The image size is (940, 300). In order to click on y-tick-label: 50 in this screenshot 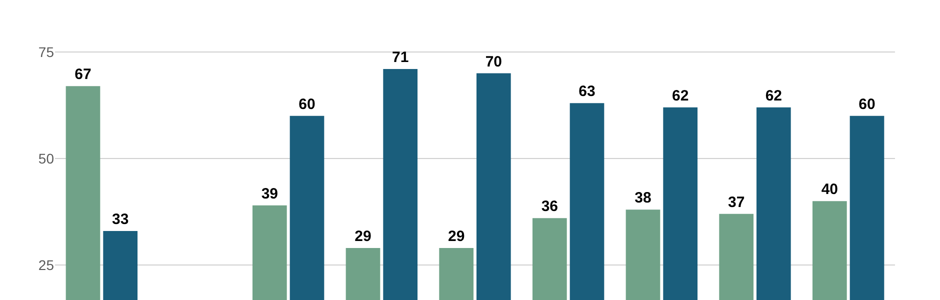, I will do `click(46, 158)`.